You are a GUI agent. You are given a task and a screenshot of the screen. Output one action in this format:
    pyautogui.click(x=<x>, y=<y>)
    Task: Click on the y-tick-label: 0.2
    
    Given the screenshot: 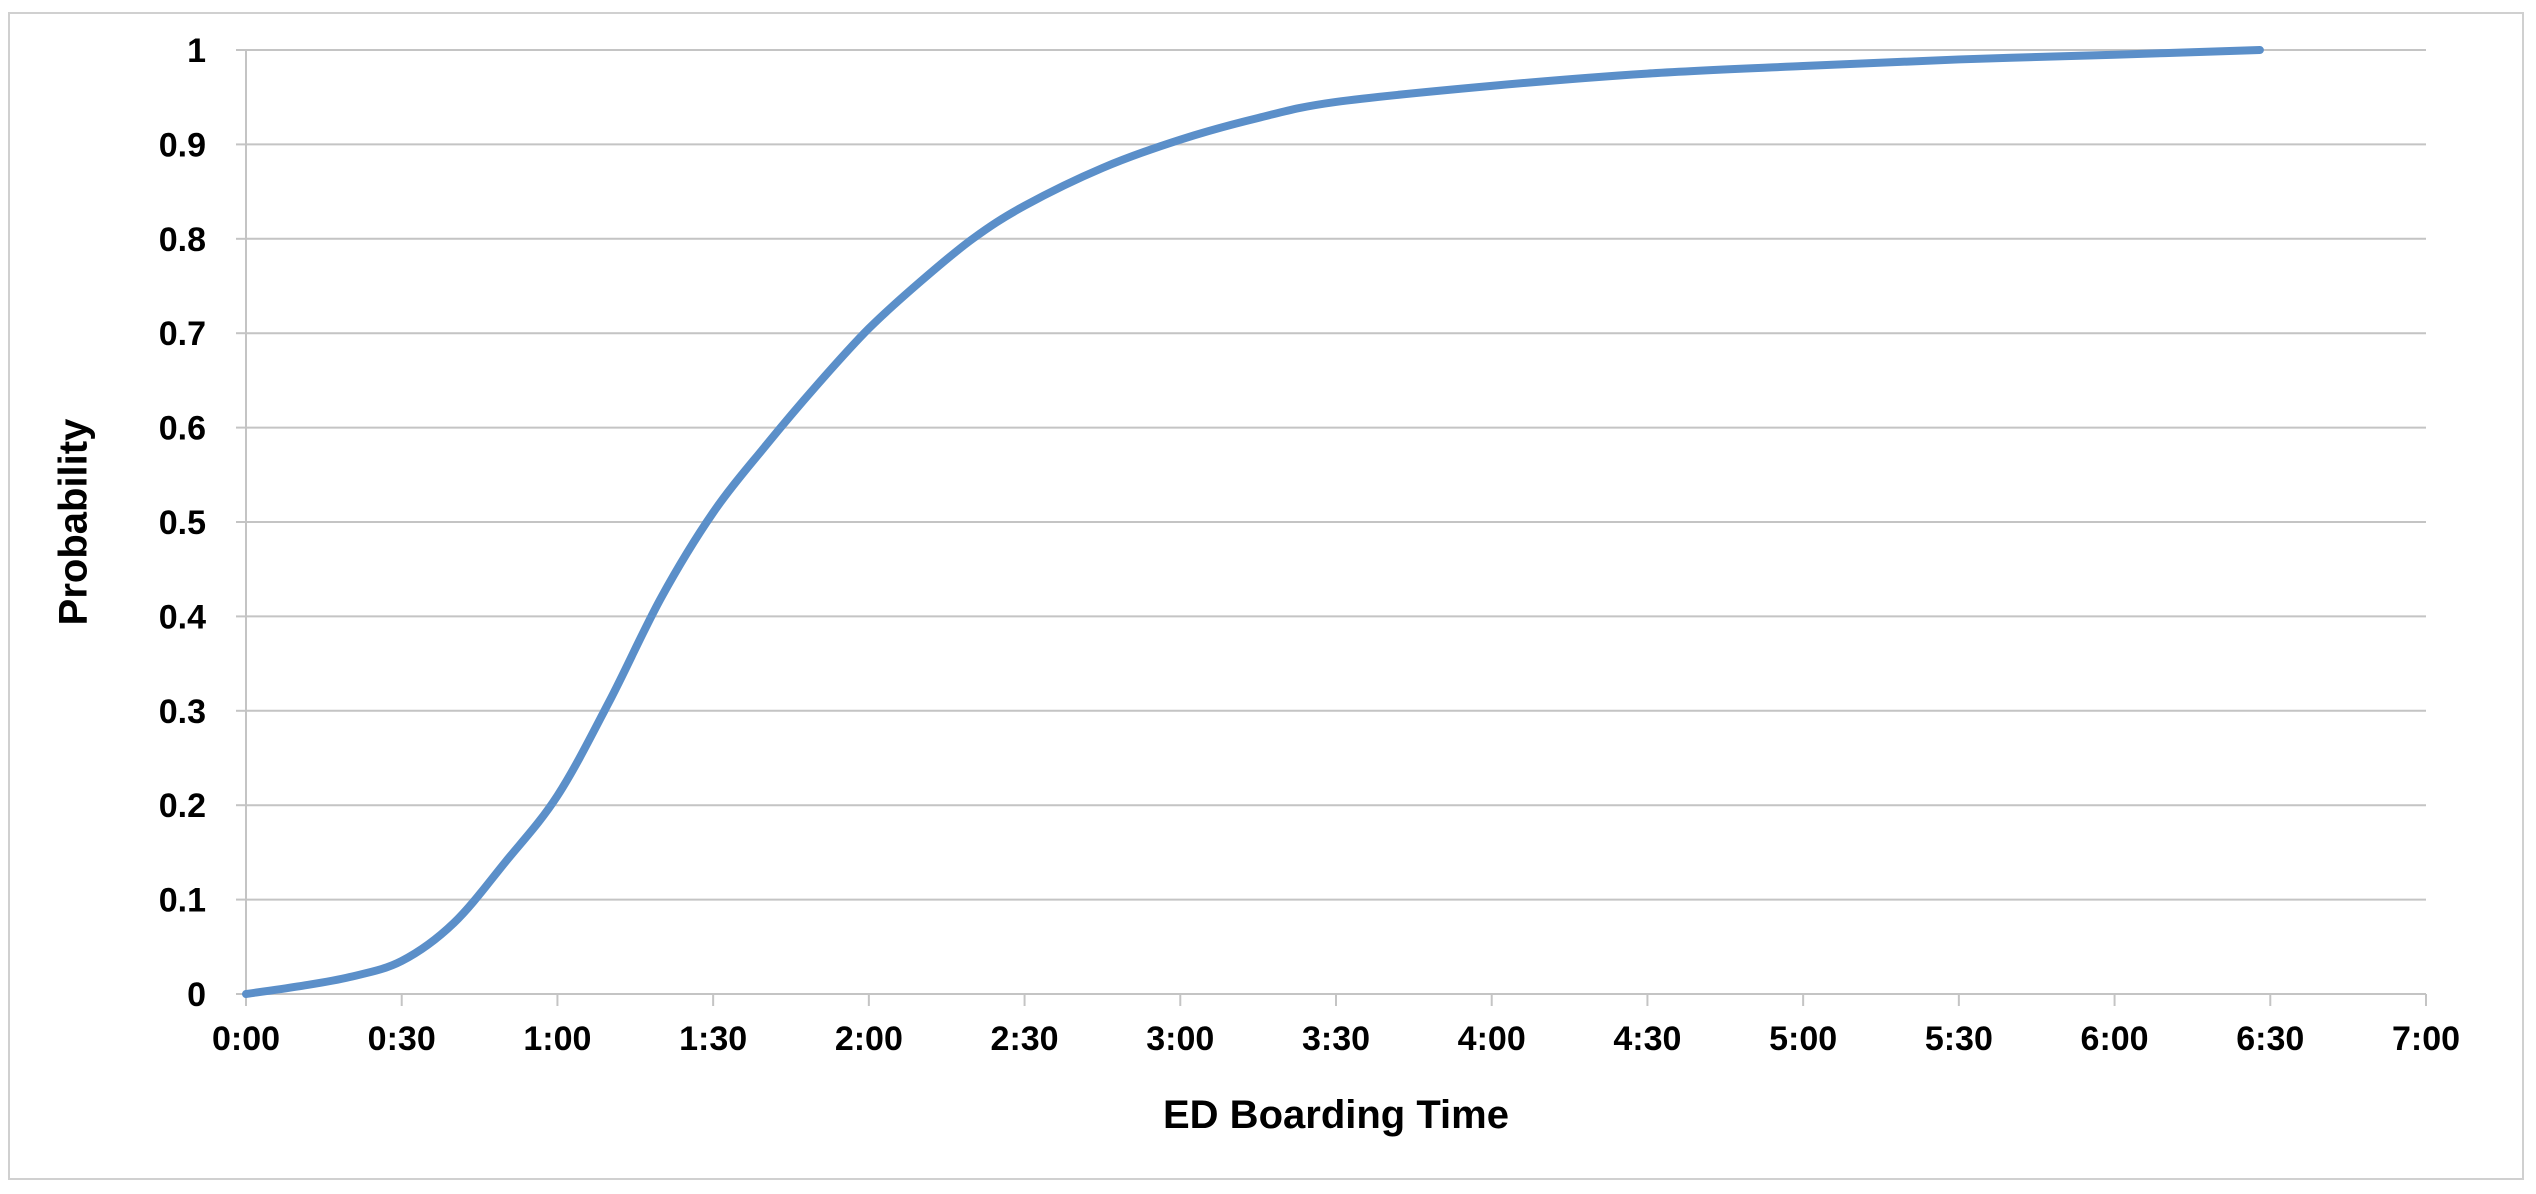 What is the action you would take?
    pyautogui.click(x=182, y=806)
    